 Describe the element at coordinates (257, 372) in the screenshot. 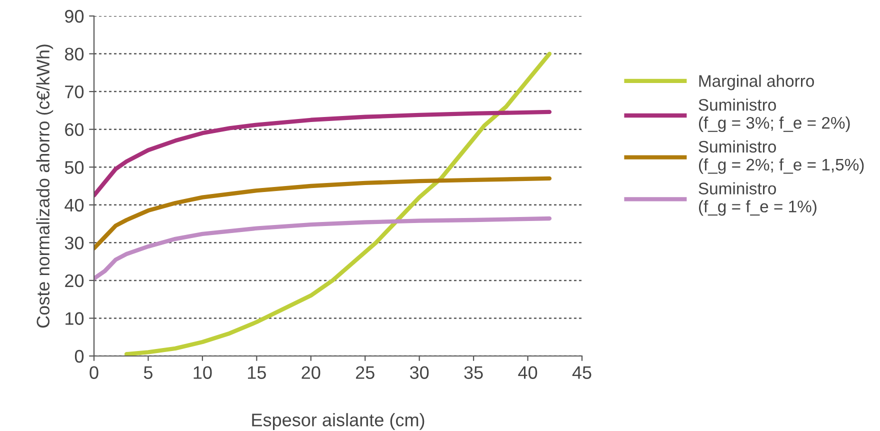

I see `x-tick-label: 15` at that location.